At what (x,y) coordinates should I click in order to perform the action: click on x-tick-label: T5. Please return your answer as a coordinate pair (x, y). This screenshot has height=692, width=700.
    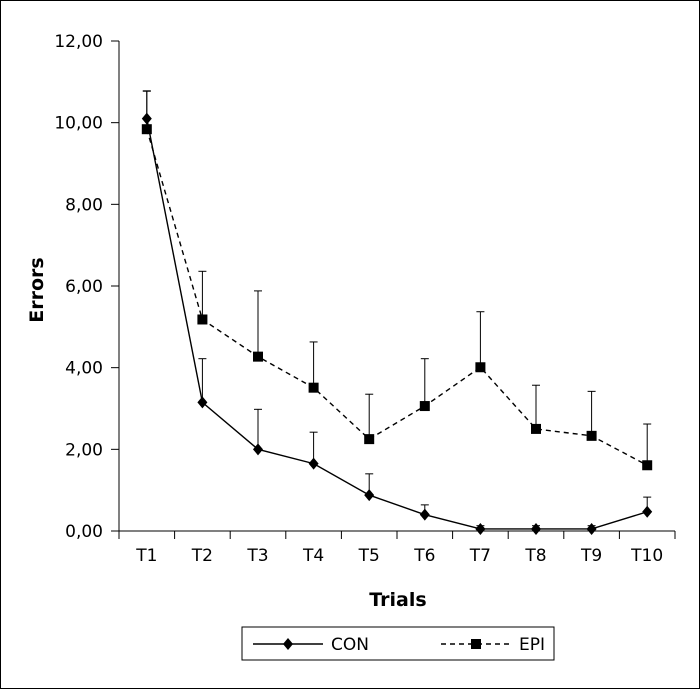
    Looking at the image, I should click on (369, 556).